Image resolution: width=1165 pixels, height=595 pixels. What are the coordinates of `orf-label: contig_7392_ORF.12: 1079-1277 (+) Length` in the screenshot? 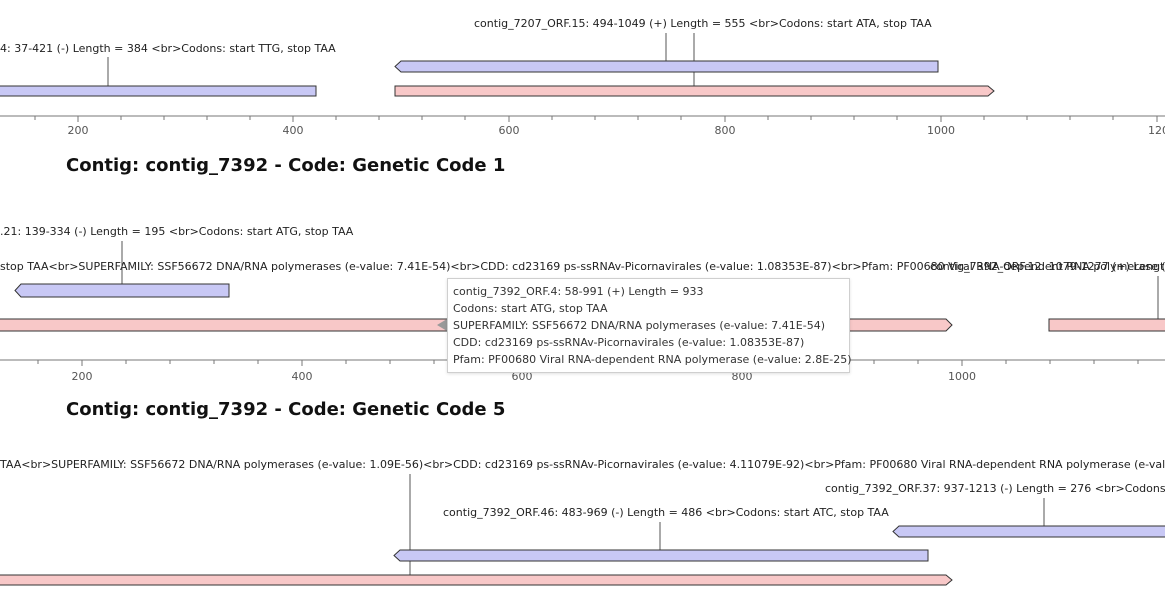 It's located at (1047, 266).